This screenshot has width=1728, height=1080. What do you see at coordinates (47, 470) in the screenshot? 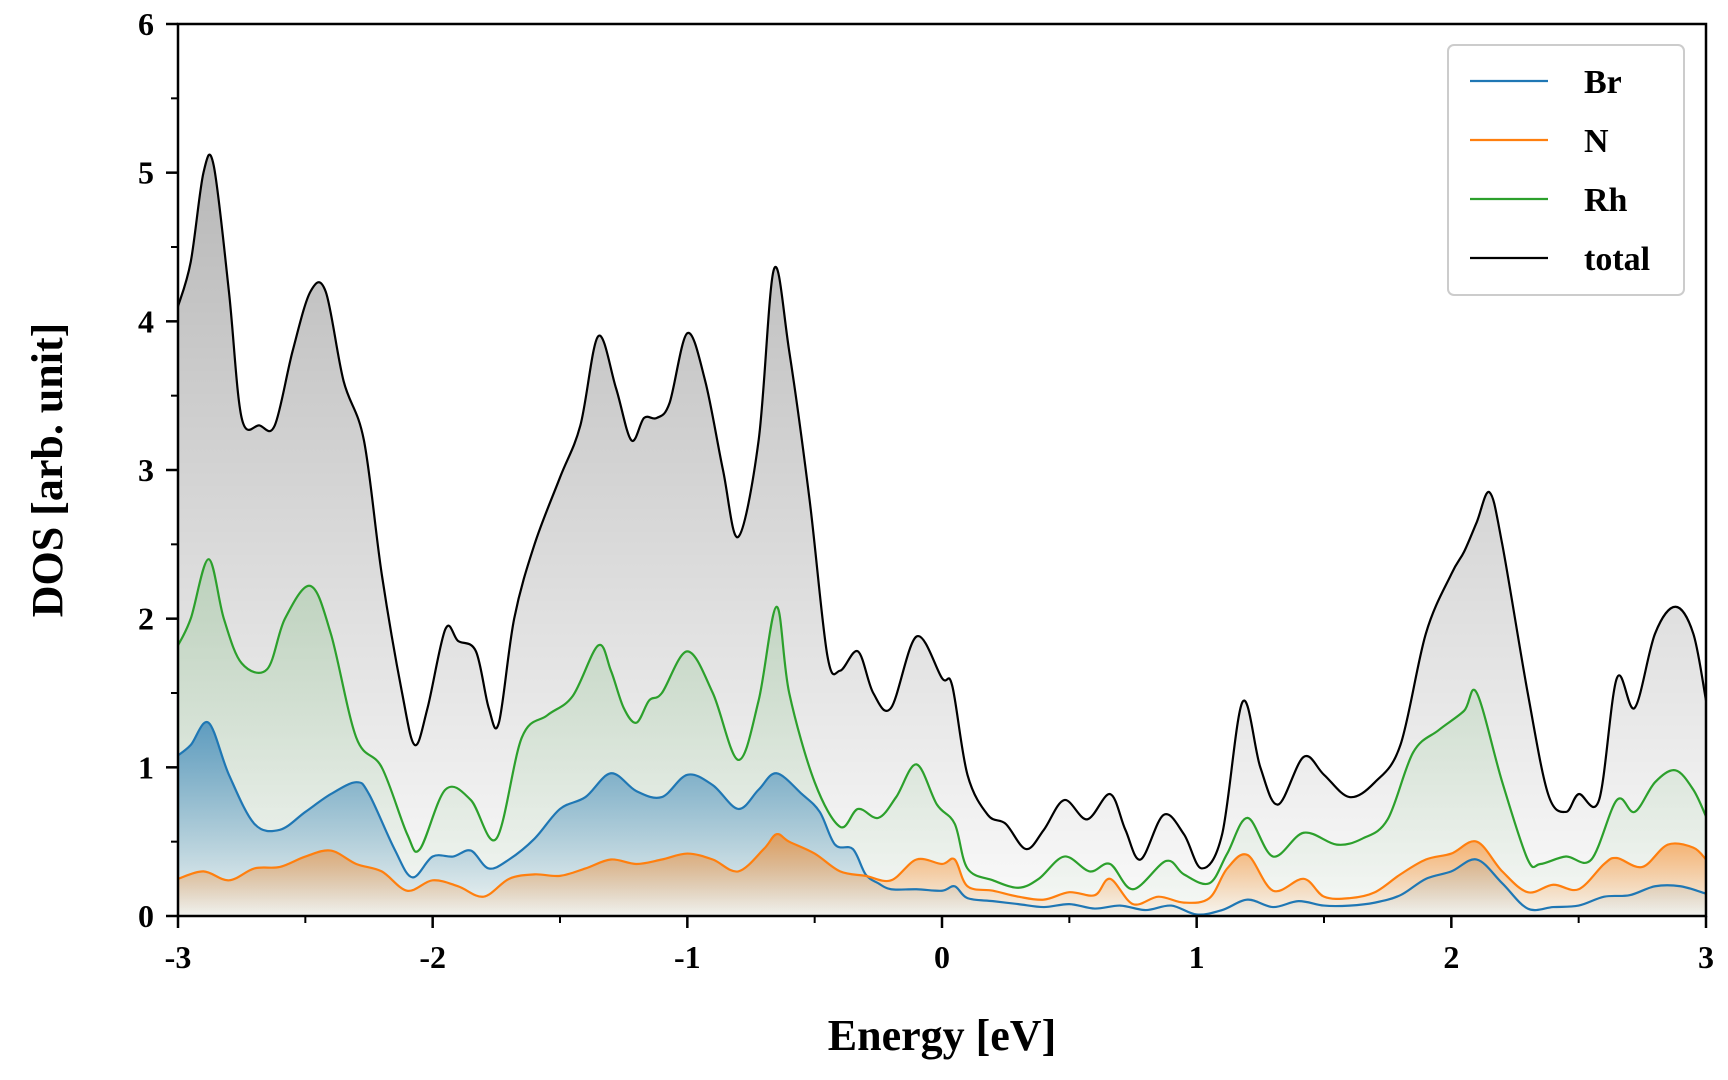
I see `y-axis-label: DOS [arb. unit]` at bounding box center [47, 470].